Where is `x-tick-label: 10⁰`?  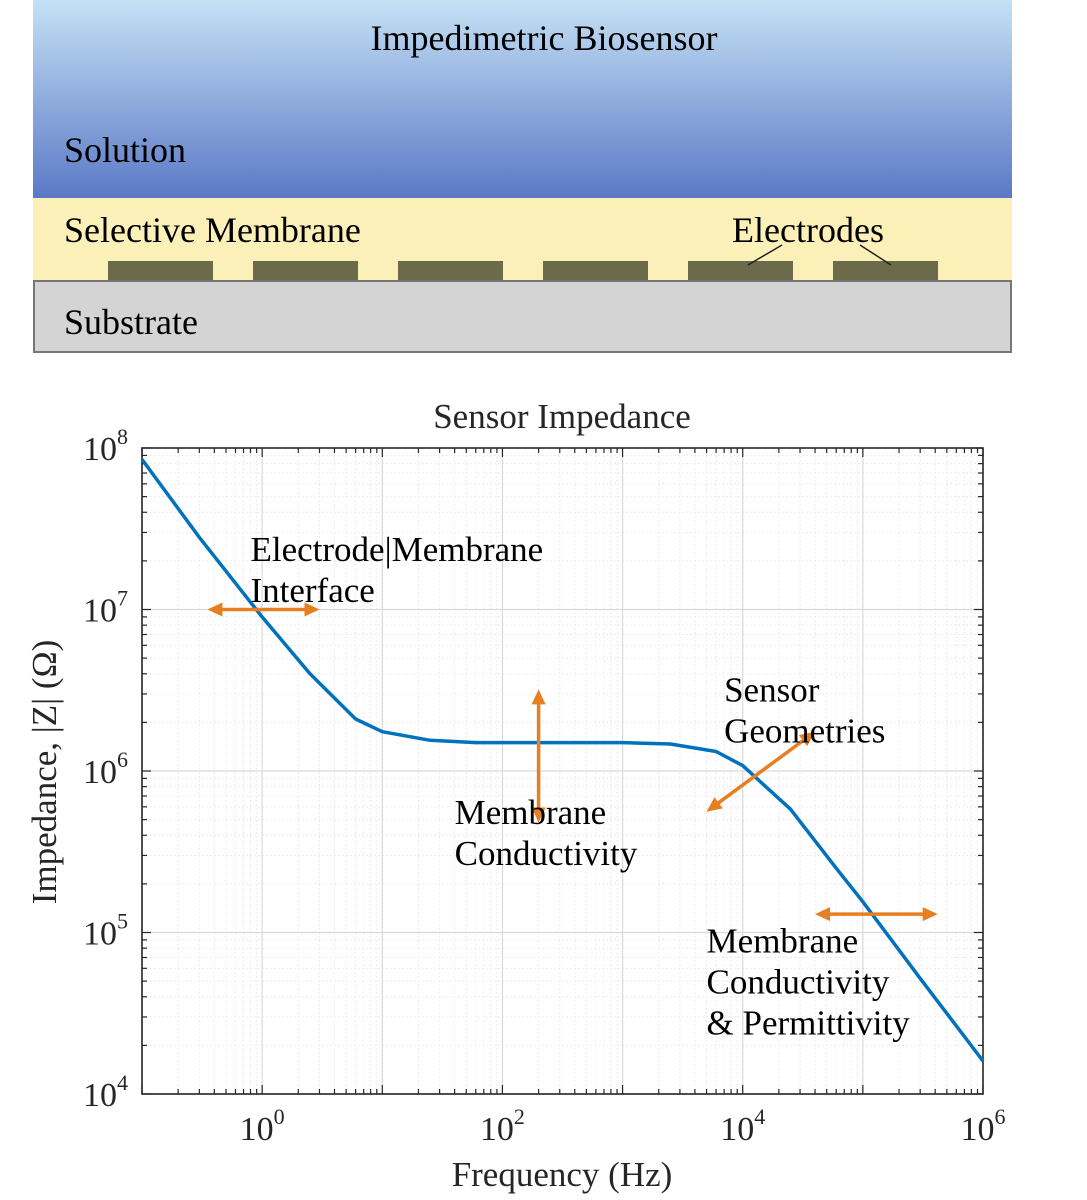
x-tick-label: 10⁰ is located at coordinates (262, 1126).